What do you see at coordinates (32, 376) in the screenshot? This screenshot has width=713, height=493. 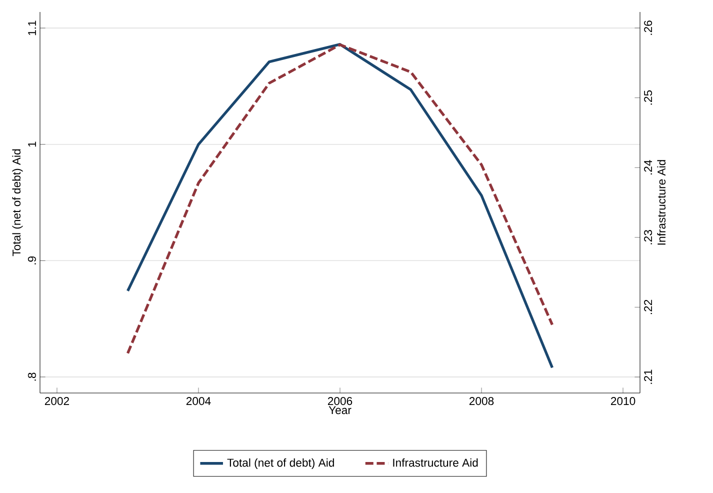 I see `y-tick-label: .8` at bounding box center [32, 376].